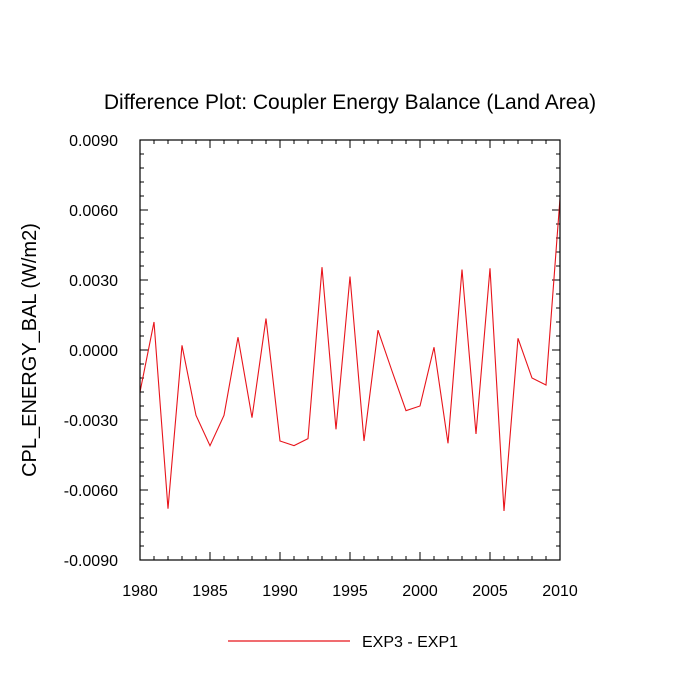 Image resolution: width=700 pixels, height=700 pixels. Describe the element at coordinates (93, 351) in the screenshot. I see `y-tick-label: 0.0000` at that location.